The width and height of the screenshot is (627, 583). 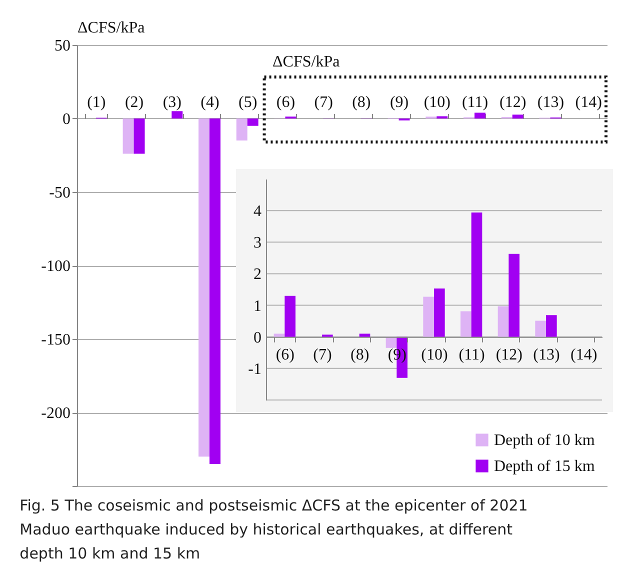 What do you see at coordinates (258, 306) in the screenshot?
I see `y-tick-label: 1` at bounding box center [258, 306].